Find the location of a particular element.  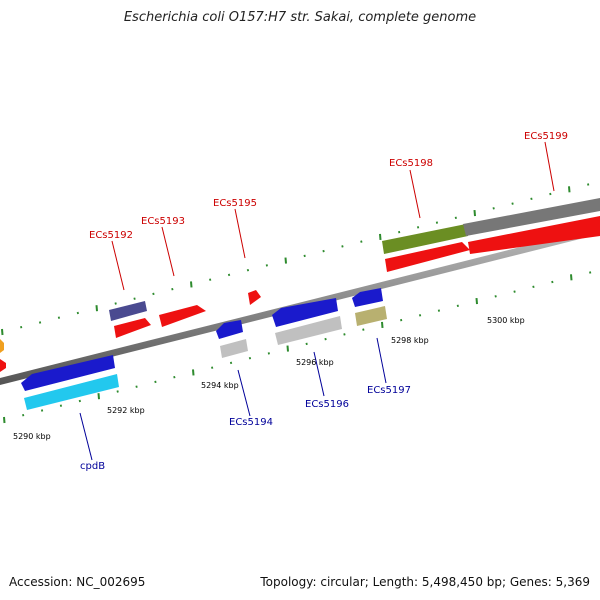

label-ECs5196: ECs5196 is located at coordinates (327, 404).